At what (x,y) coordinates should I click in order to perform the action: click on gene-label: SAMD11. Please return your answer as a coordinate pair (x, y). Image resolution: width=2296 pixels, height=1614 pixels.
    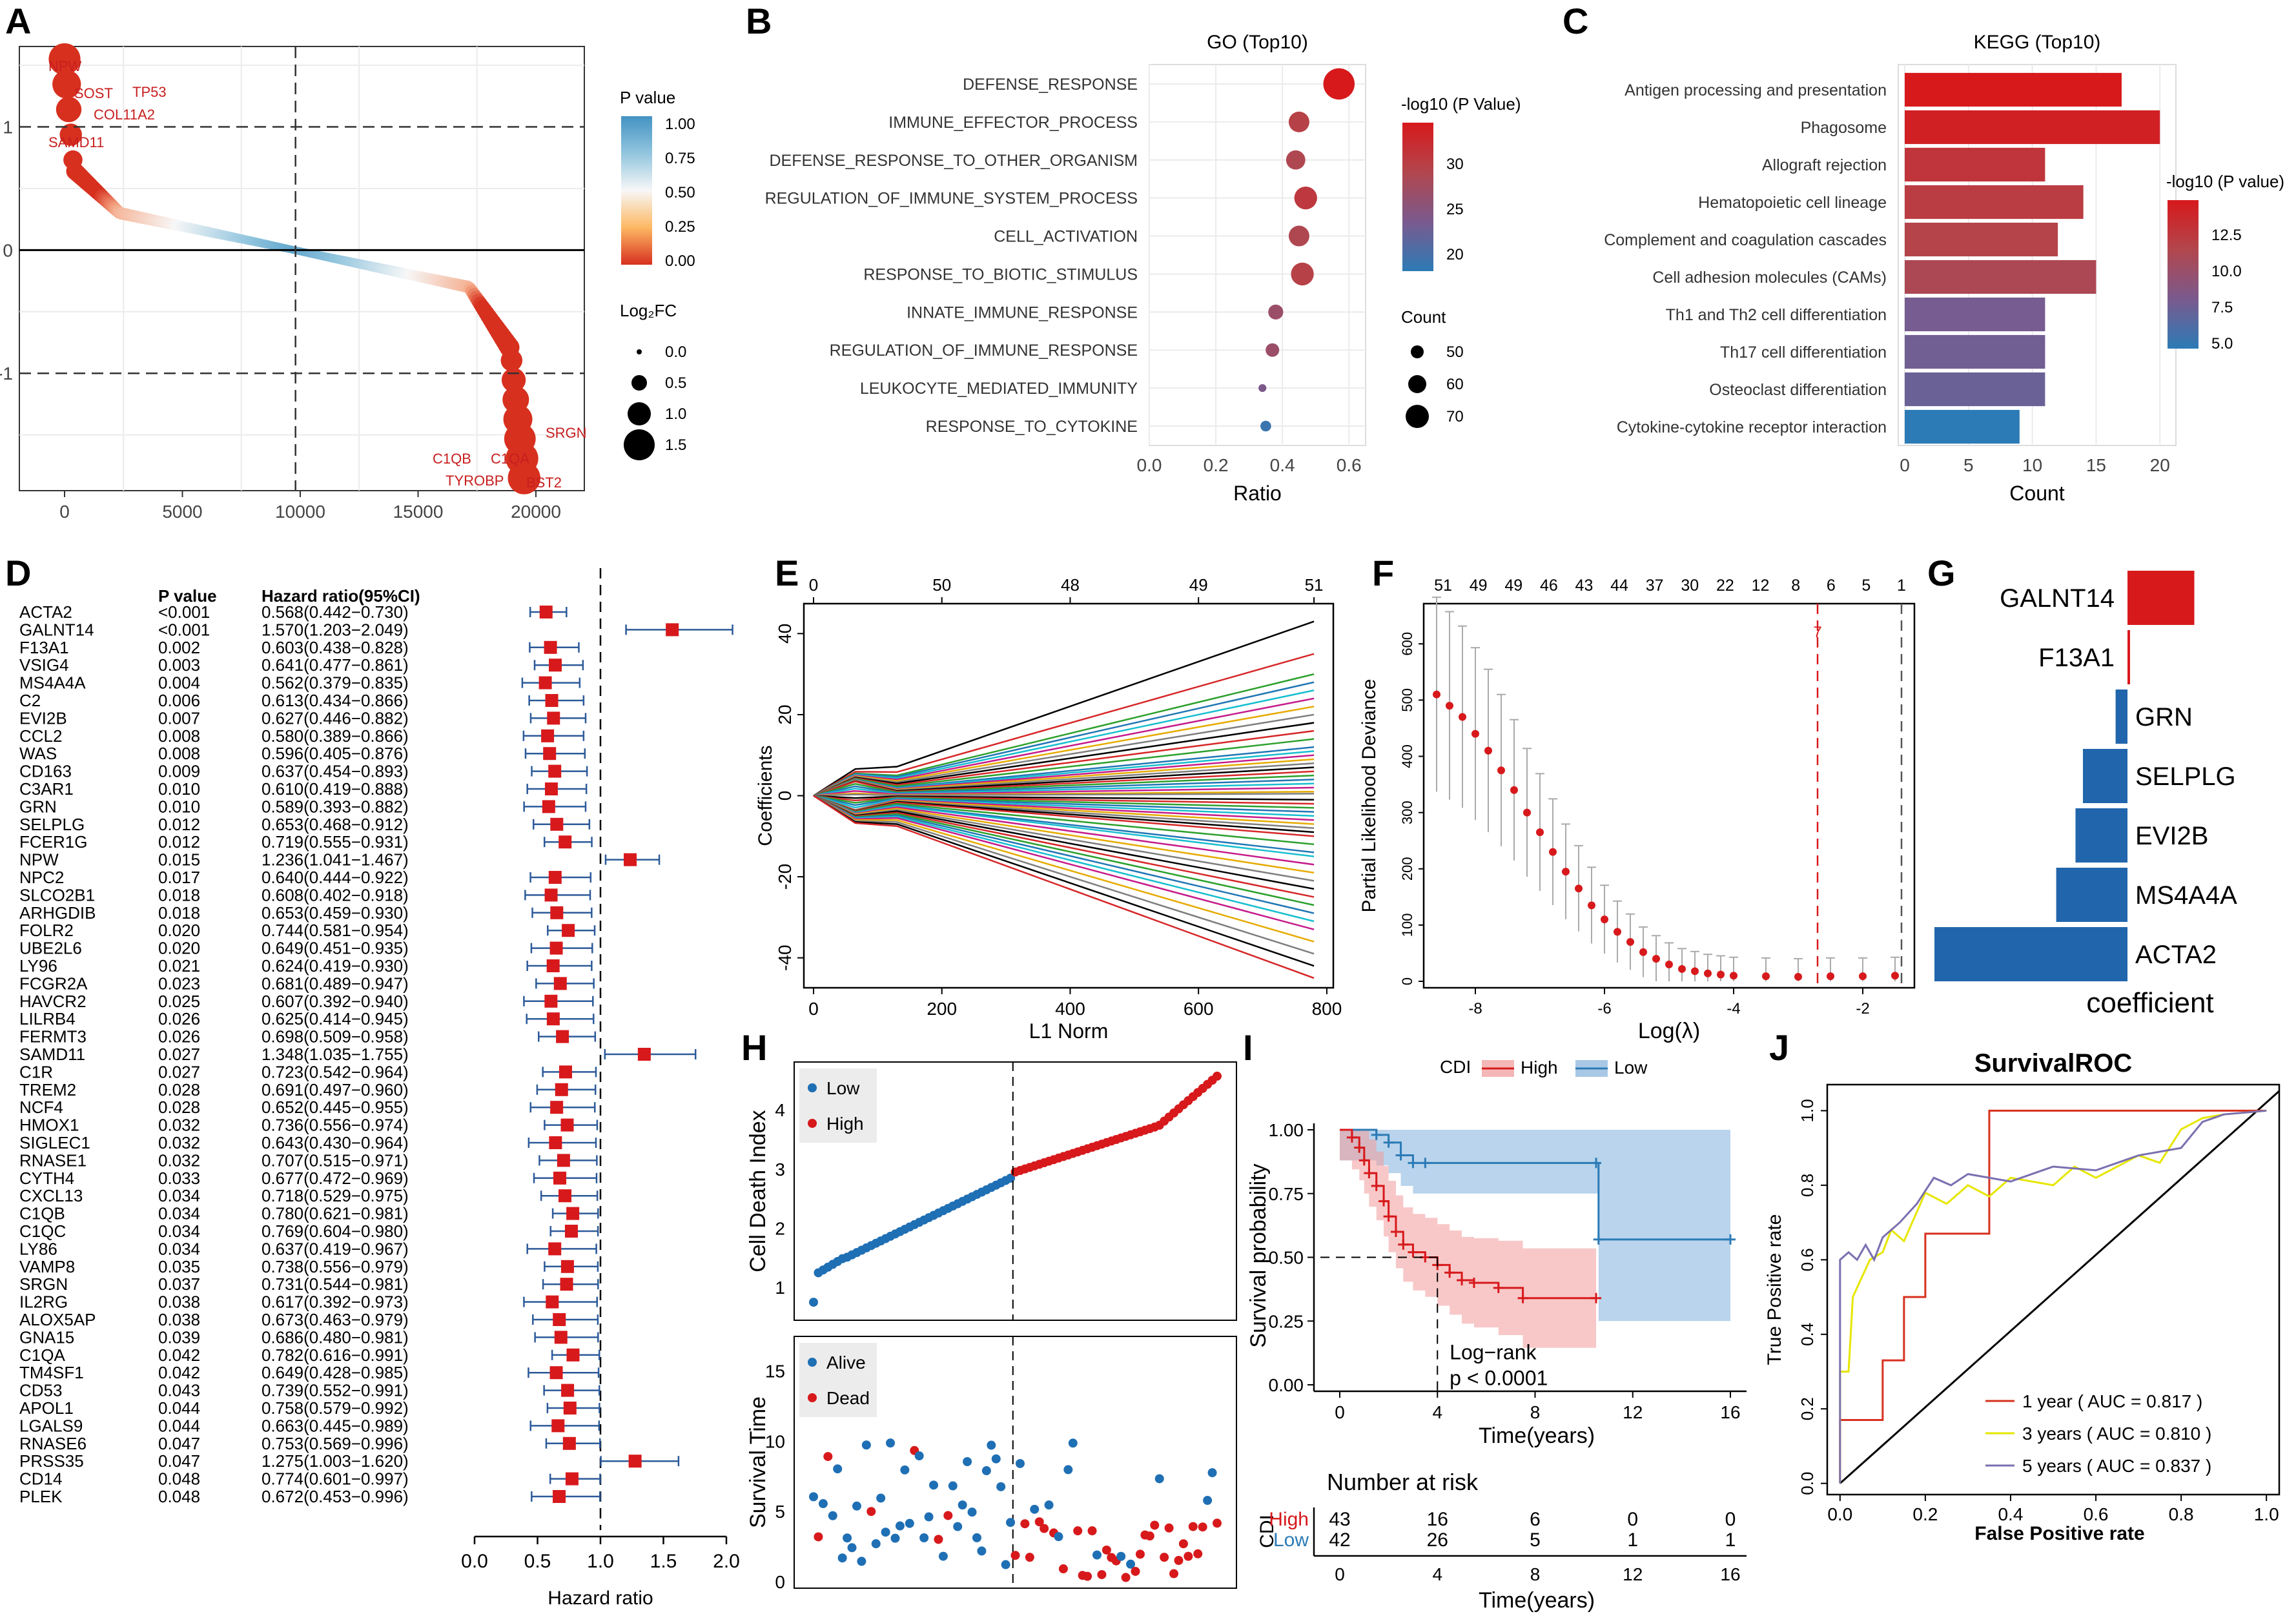
    Looking at the image, I should click on (76, 142).